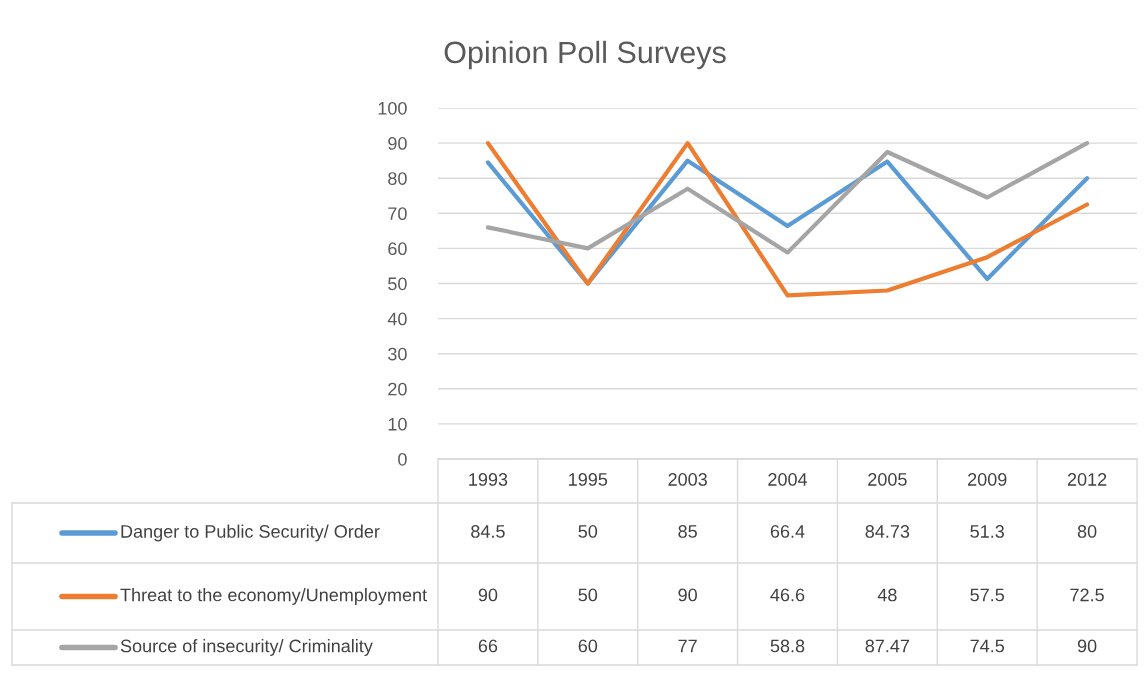  I want to click on x-tick-label: 2003, so click(687, 479).